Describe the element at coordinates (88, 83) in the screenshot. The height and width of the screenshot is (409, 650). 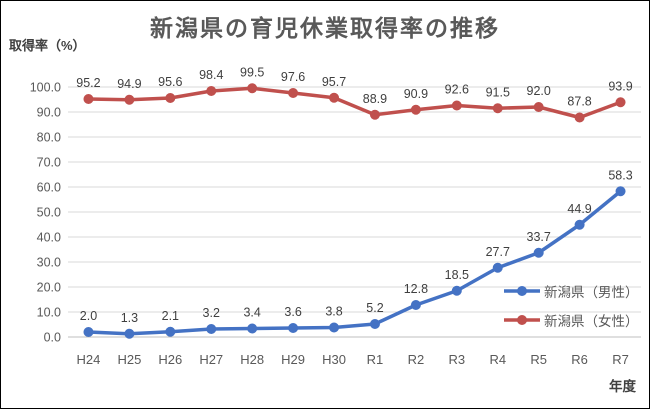
I see `data-label: 95.2` at that location.